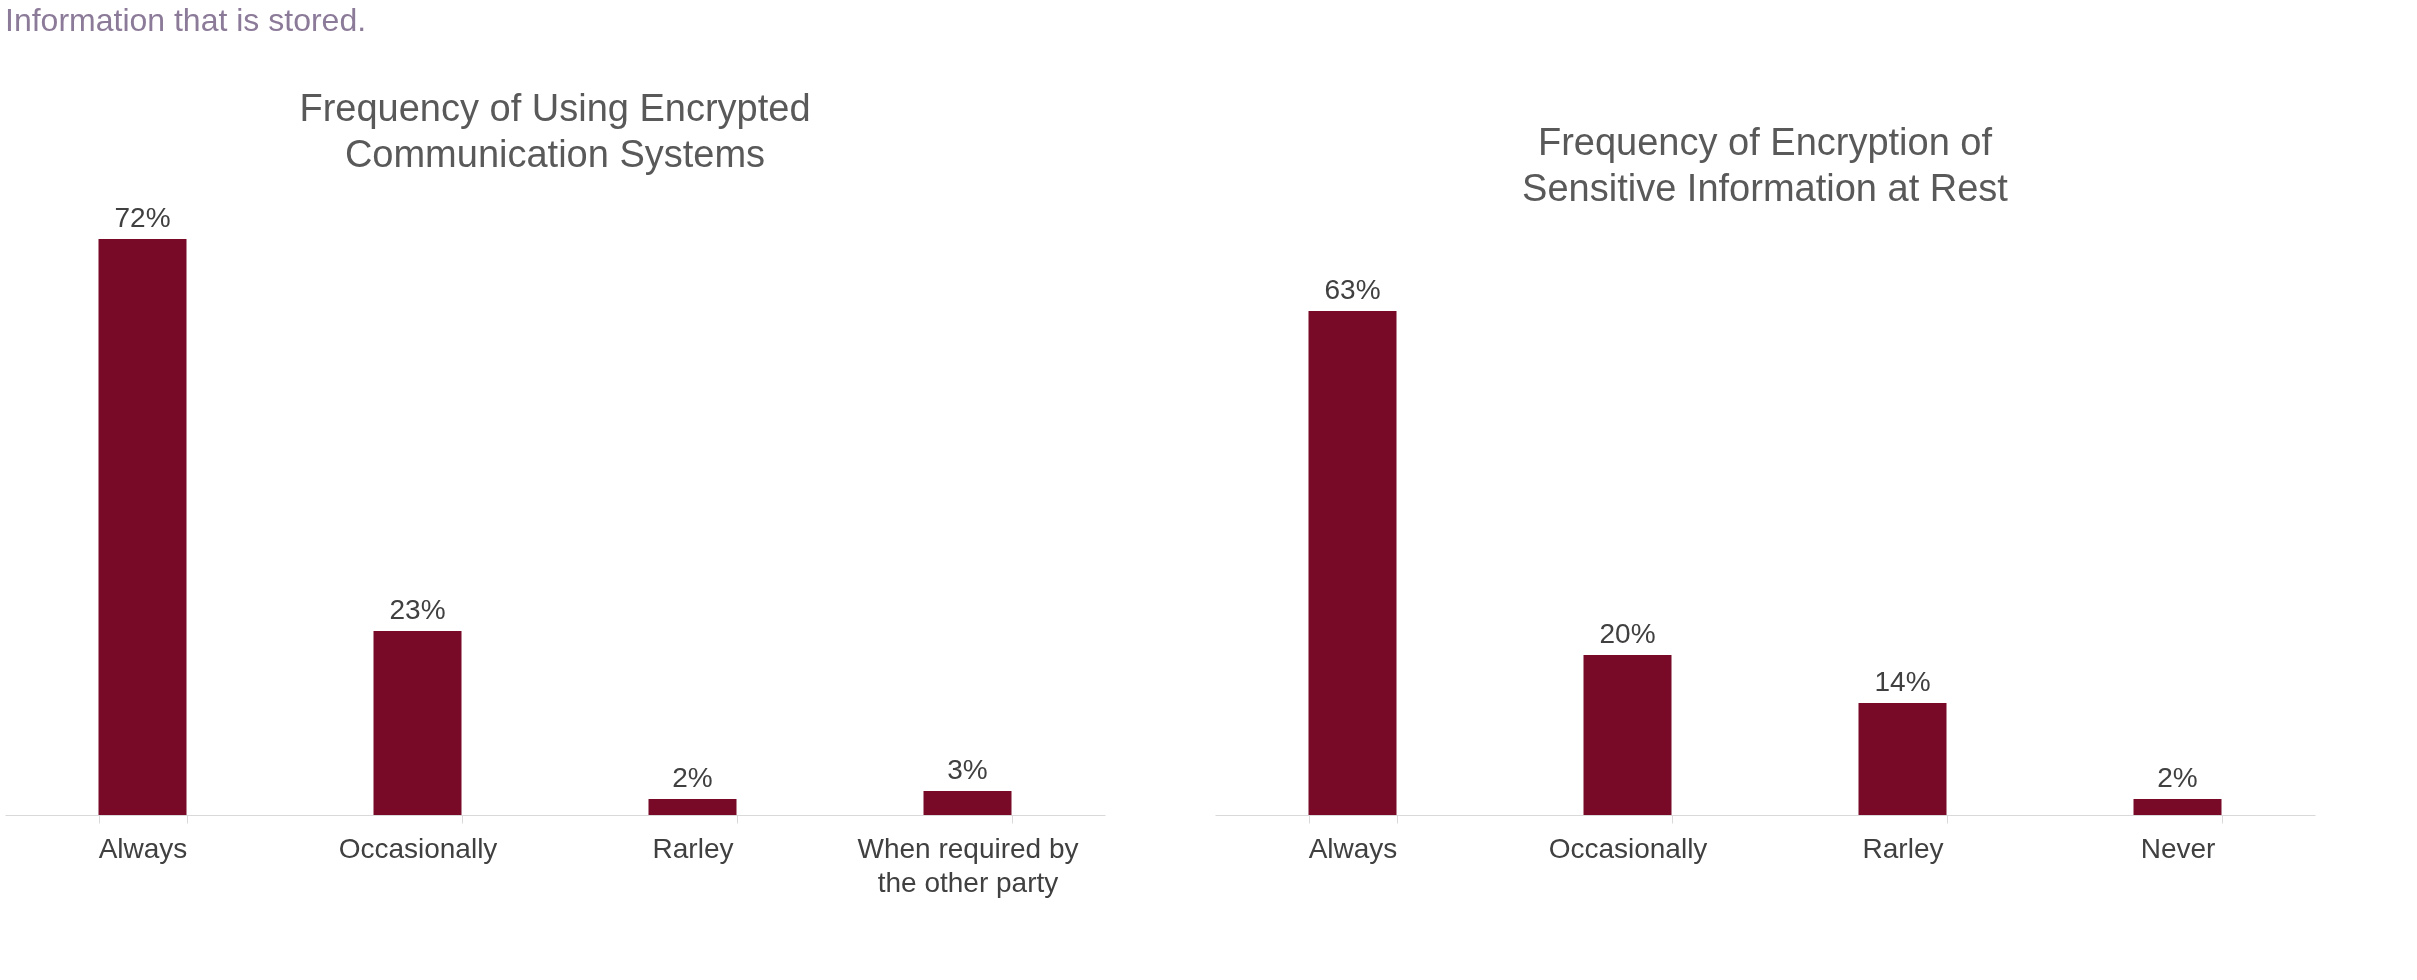 The height and width of the screenshot is (980, 2417). I want to click on text: Sensitive Information at Rest, so click(1765, 188).